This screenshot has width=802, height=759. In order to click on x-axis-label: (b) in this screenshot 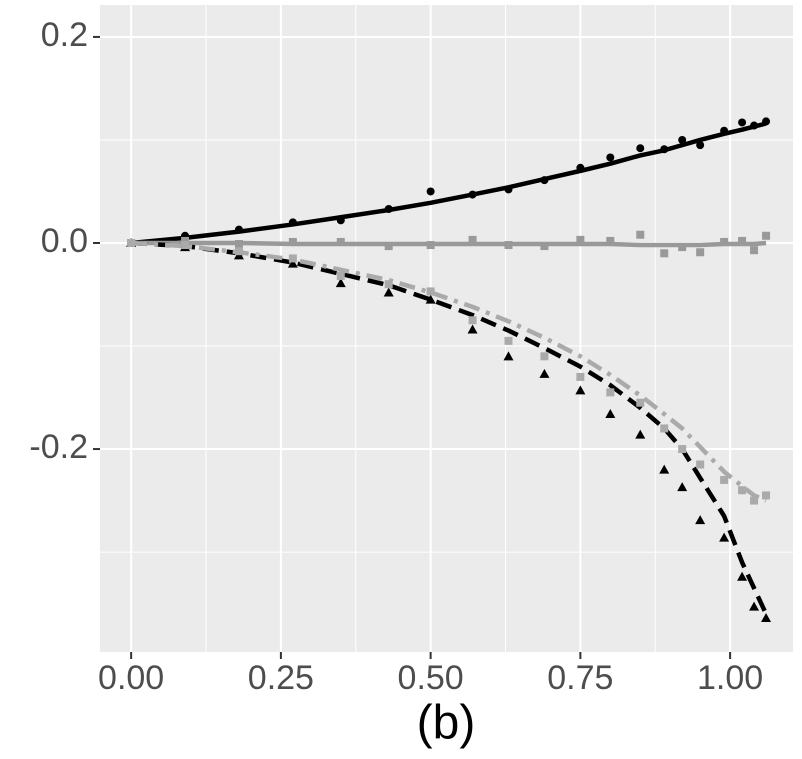, I will do `click(446, 723)`.